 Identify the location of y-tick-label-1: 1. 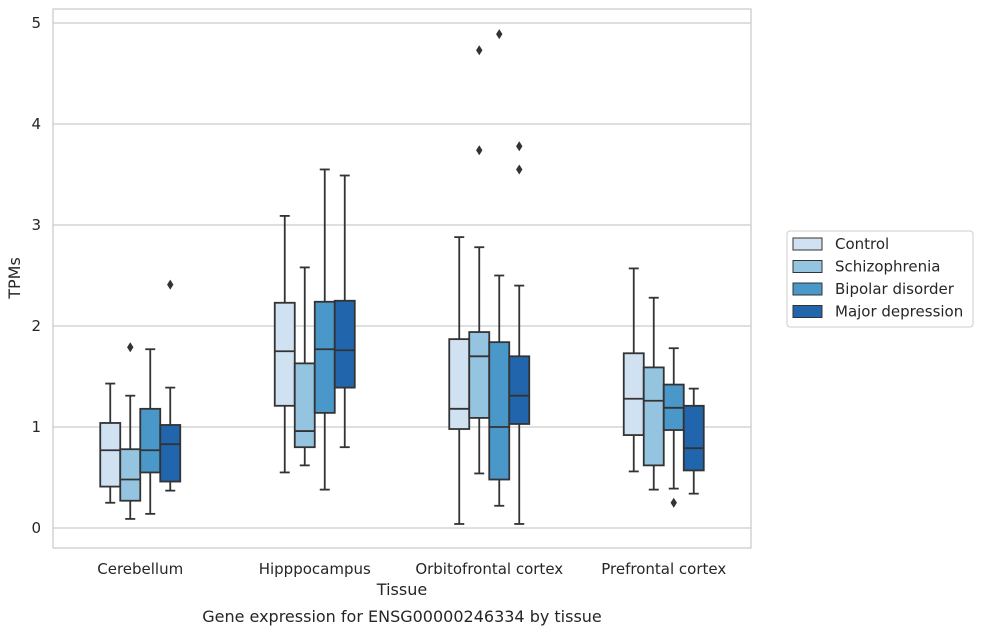
(36, 427).